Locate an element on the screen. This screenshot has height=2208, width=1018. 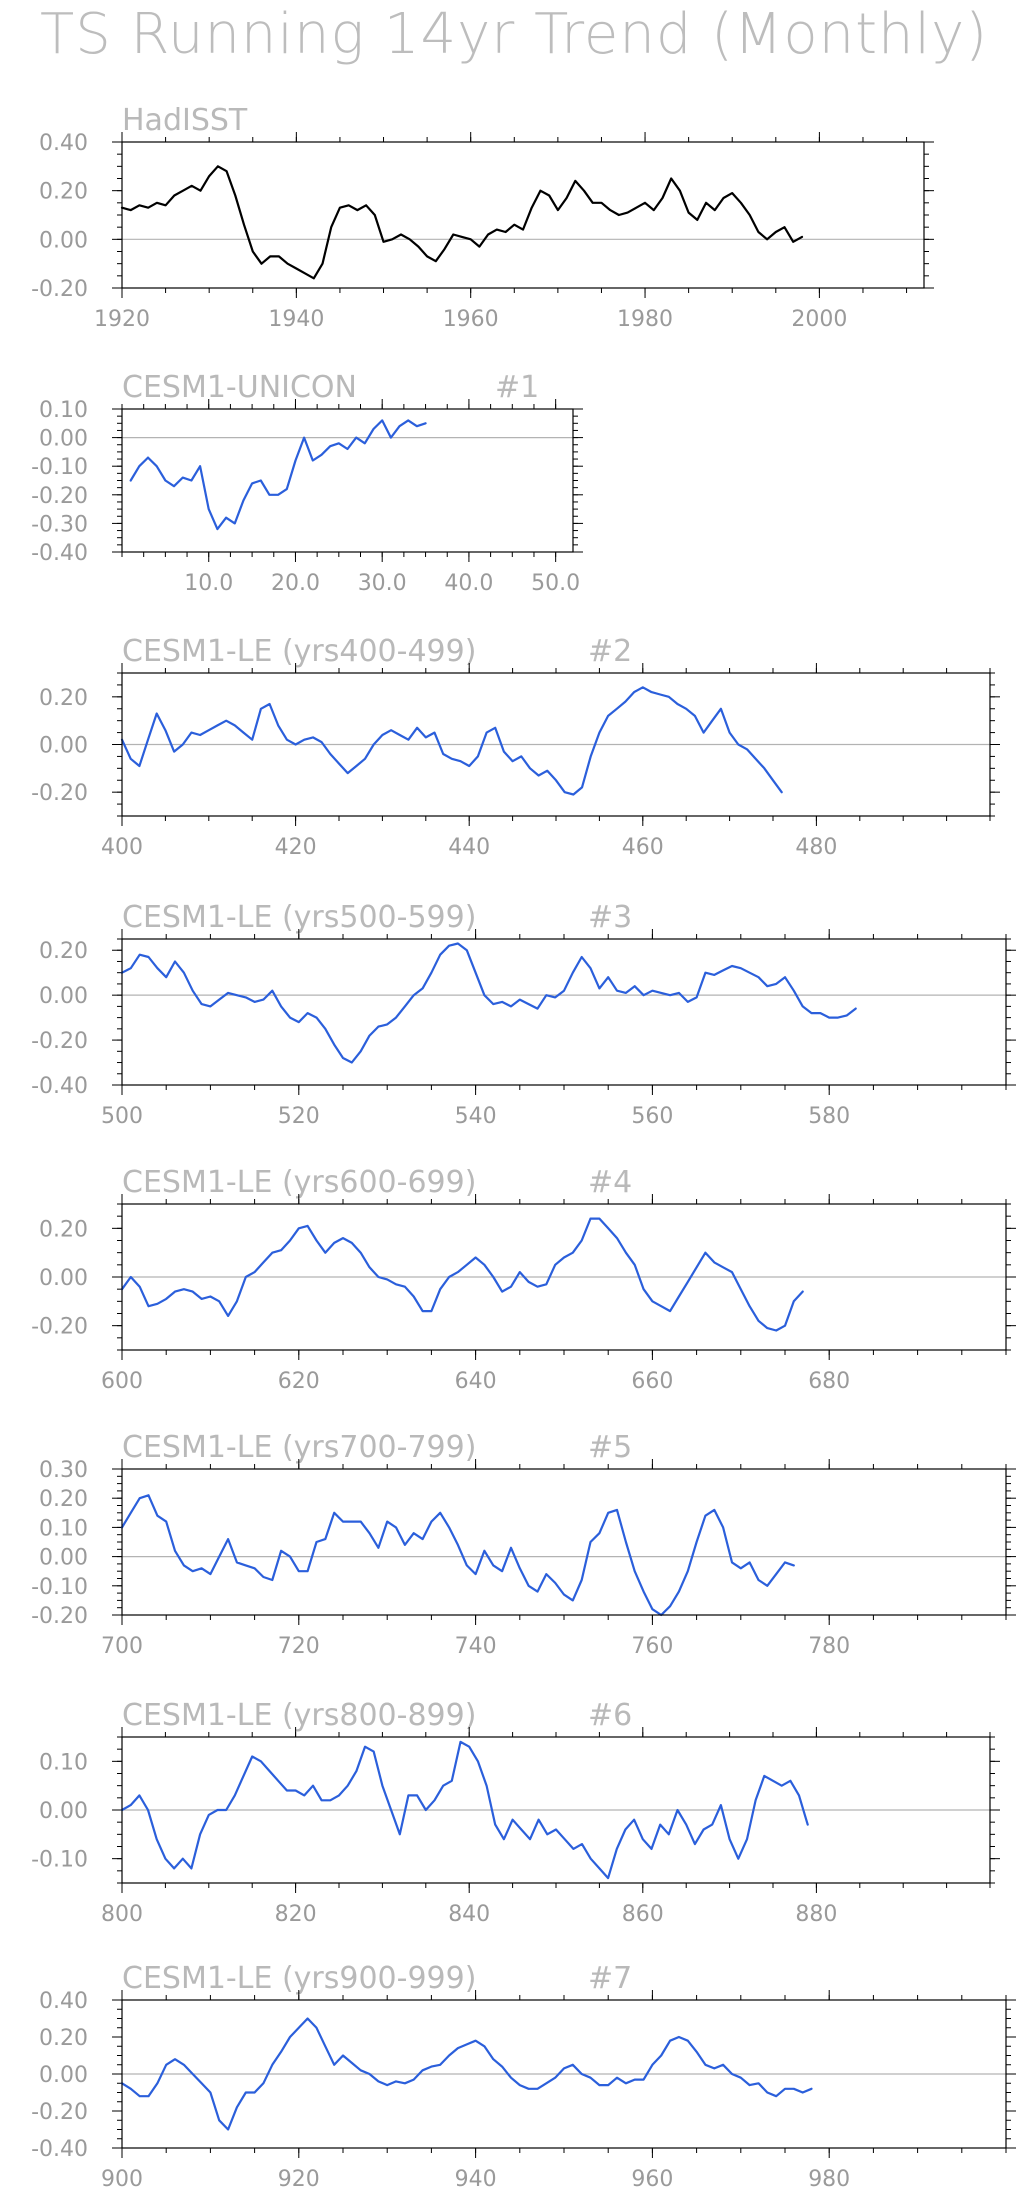
panel-run-number: #6 is located at coordinates (610, 1715).